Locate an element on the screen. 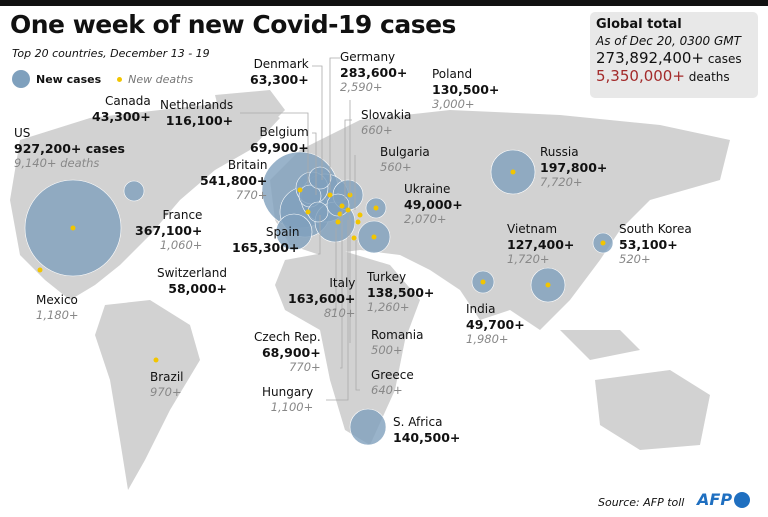 This screenshot has height=517, width=768. country-name: Denmark is located at coordinates (281, 64).